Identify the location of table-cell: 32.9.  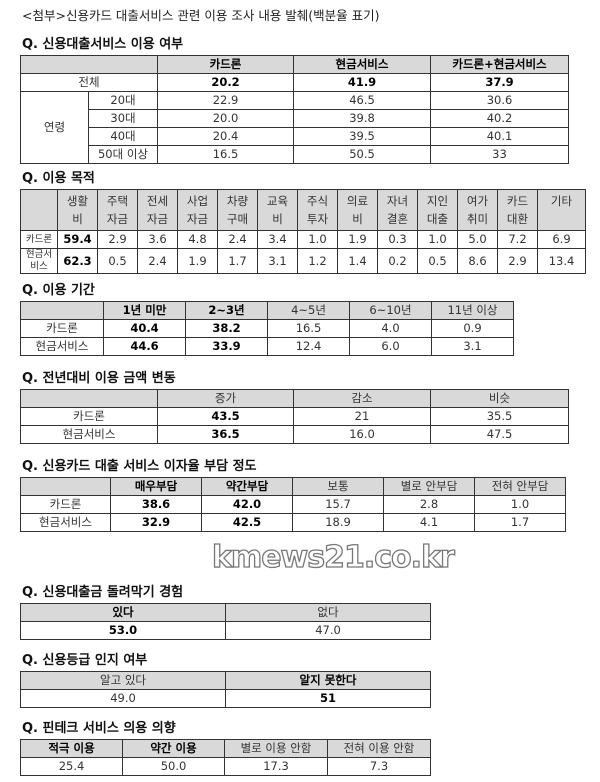
(156, 522).